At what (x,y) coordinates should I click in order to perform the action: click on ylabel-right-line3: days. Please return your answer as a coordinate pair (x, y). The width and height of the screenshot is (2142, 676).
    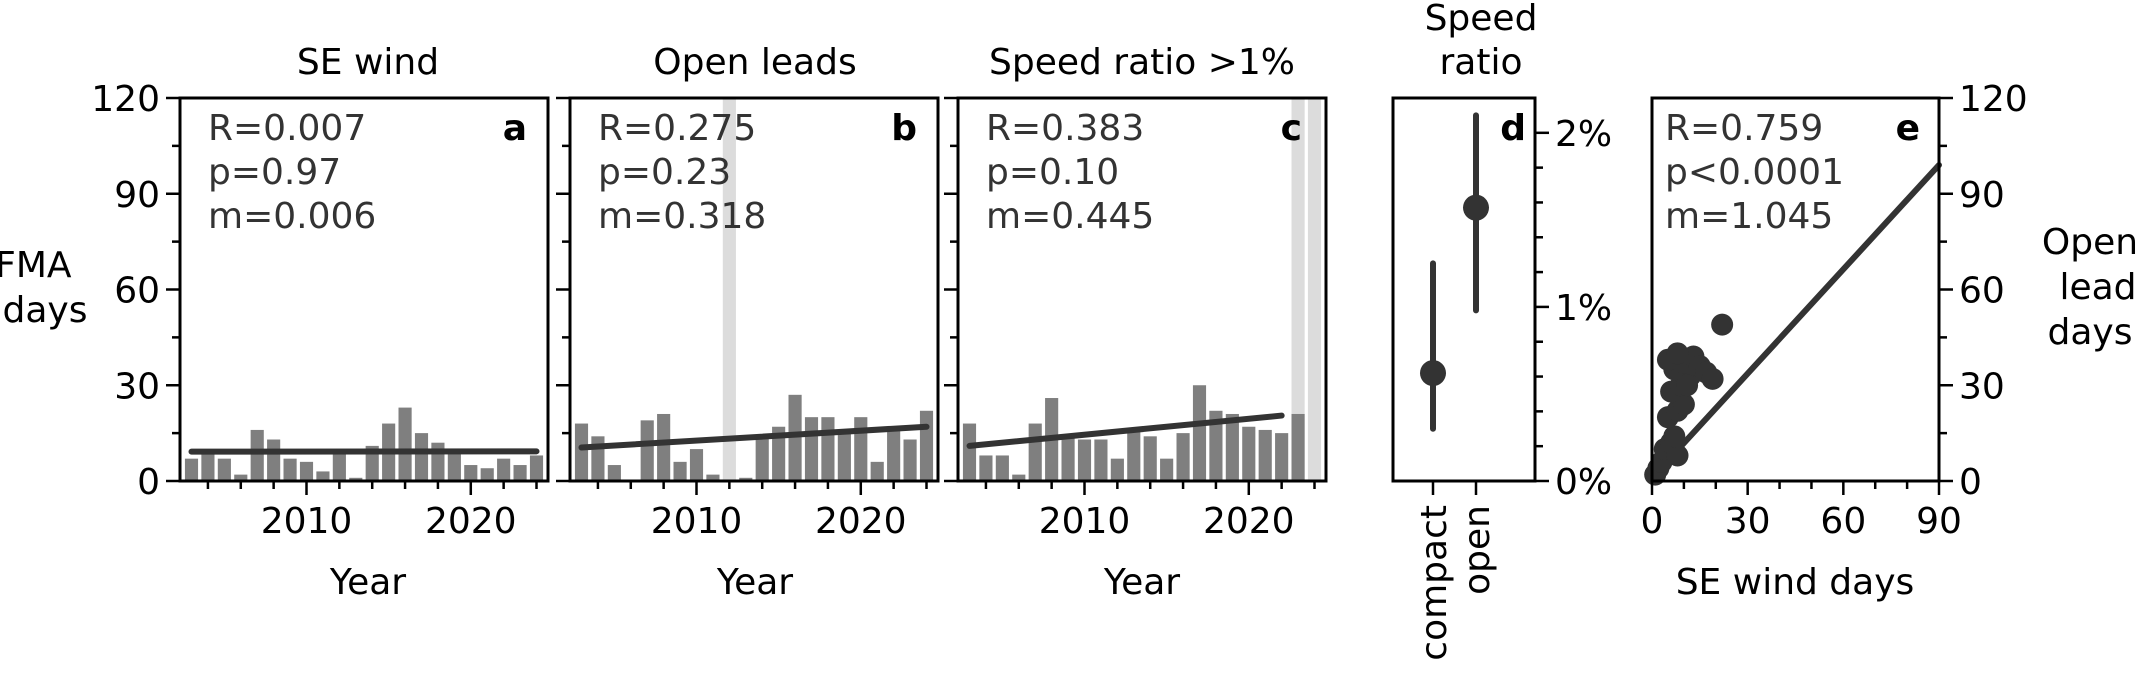
    Looking at the image, I should click on (2090, 332).